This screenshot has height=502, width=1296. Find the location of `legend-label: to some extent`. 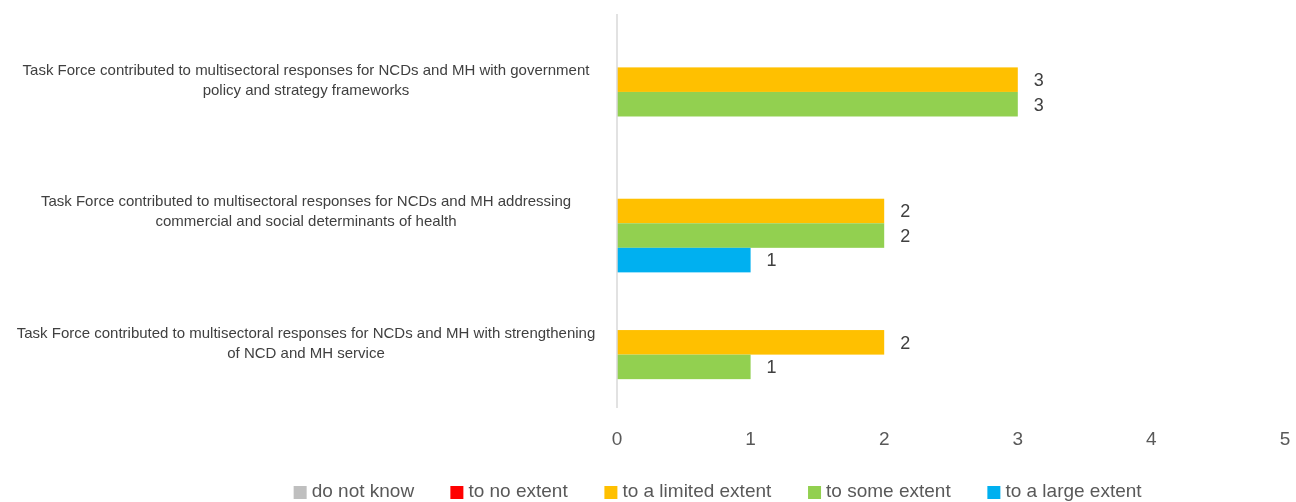

legend-label: to some extent is located at coordinates (889, 490).